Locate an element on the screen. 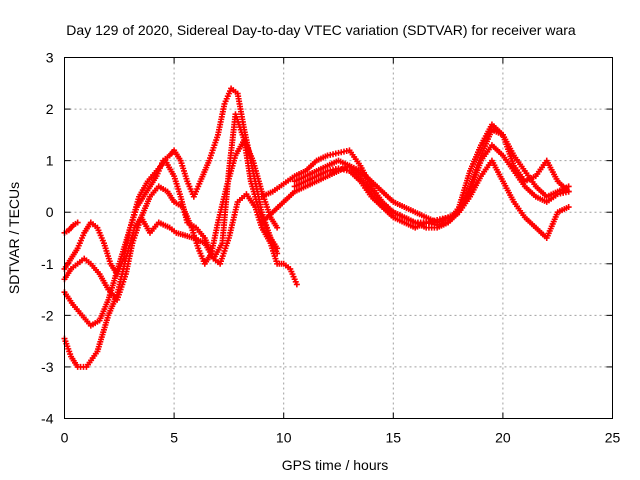  x-axis-label: GPS time / hours is located at coordinates (335, 465).